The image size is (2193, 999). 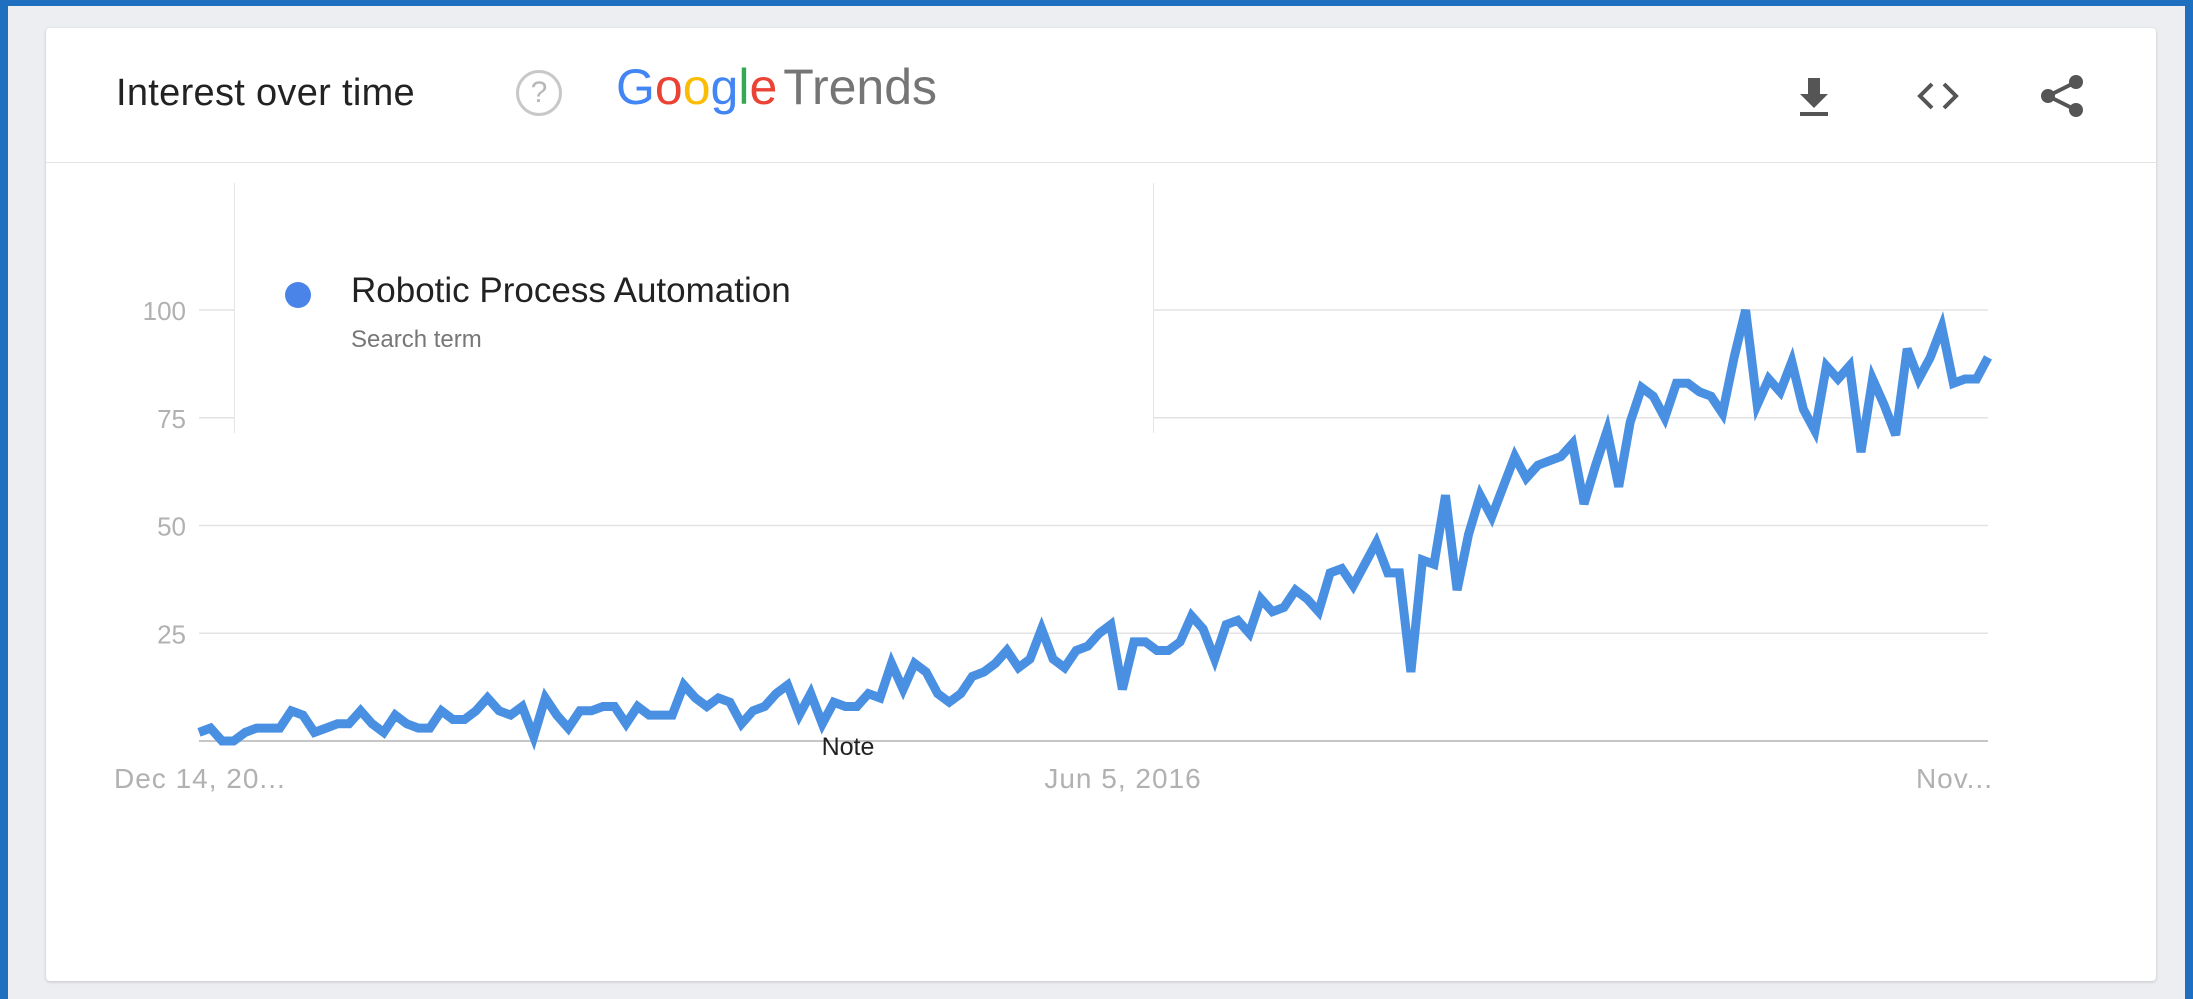 I want to click on share-button, so click(x=2062, y=96).